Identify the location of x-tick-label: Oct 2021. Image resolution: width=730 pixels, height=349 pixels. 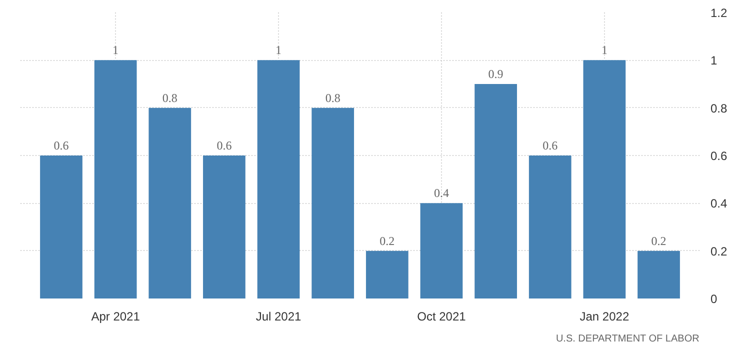
(441, 317).